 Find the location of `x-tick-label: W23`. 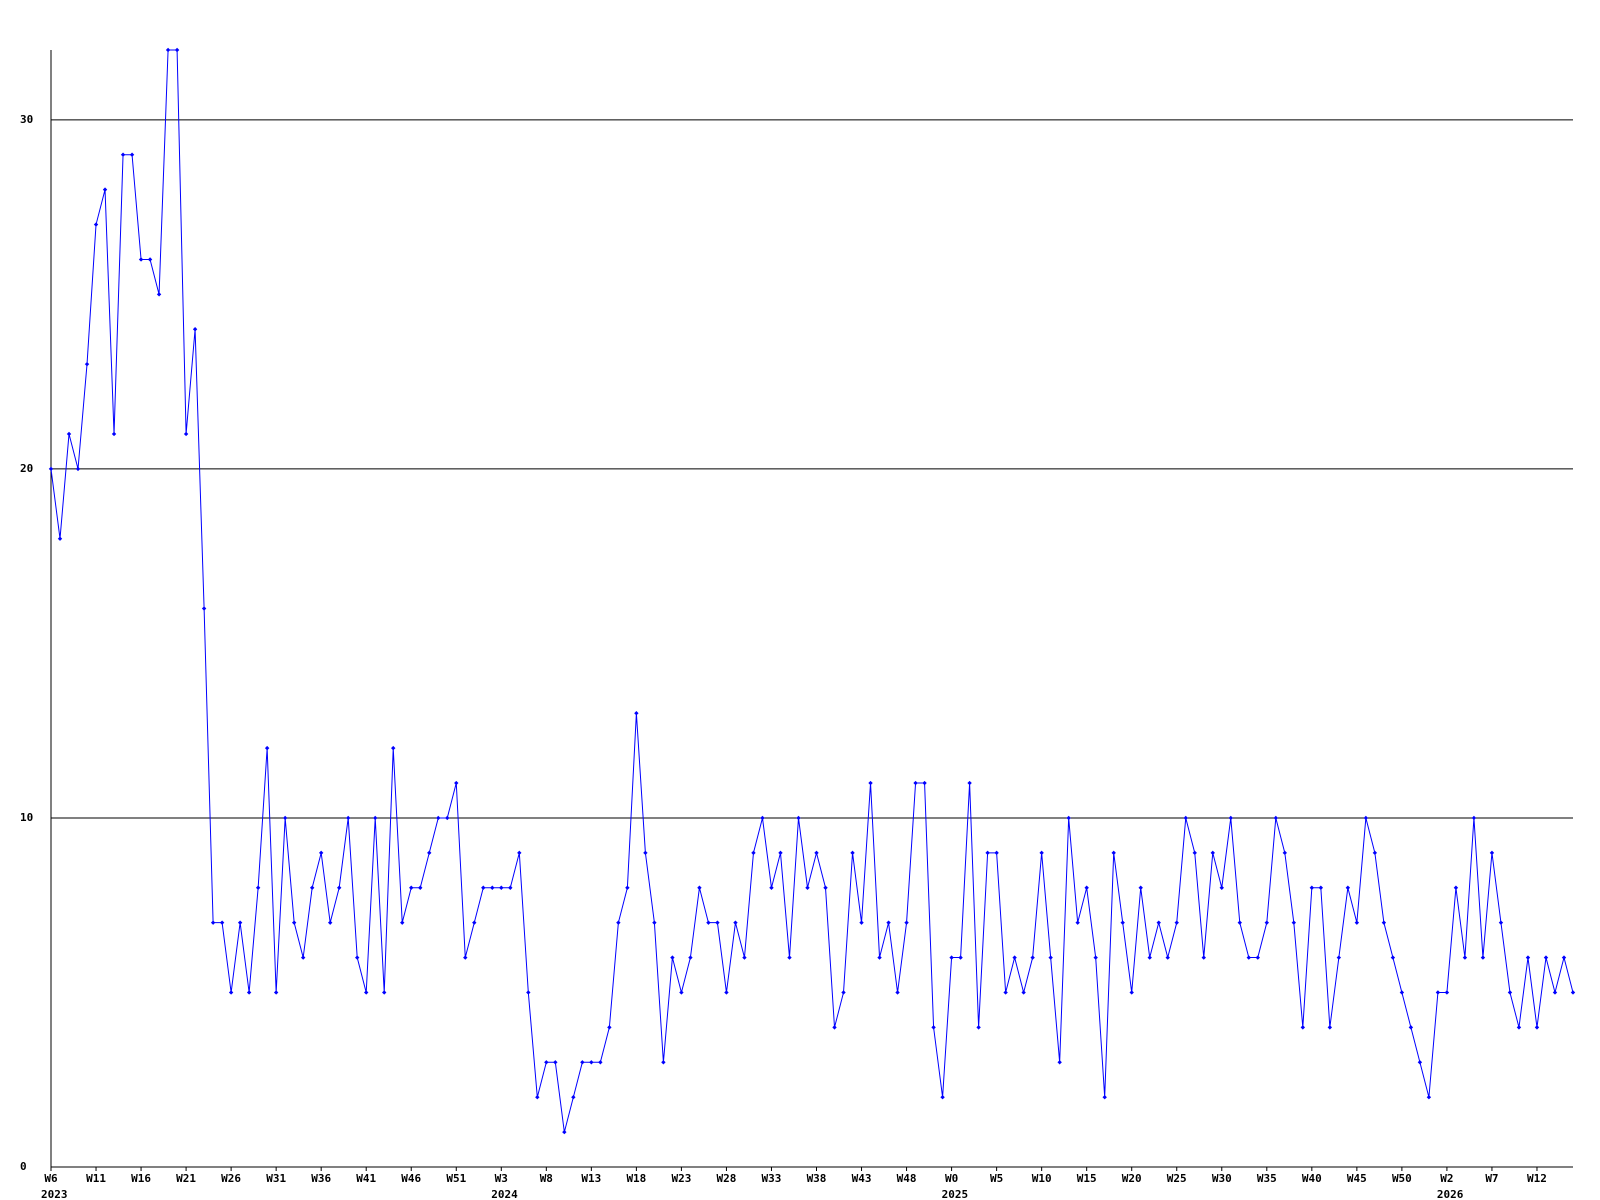

x-tick-label: W23 is located at coordinates (681, 1178).